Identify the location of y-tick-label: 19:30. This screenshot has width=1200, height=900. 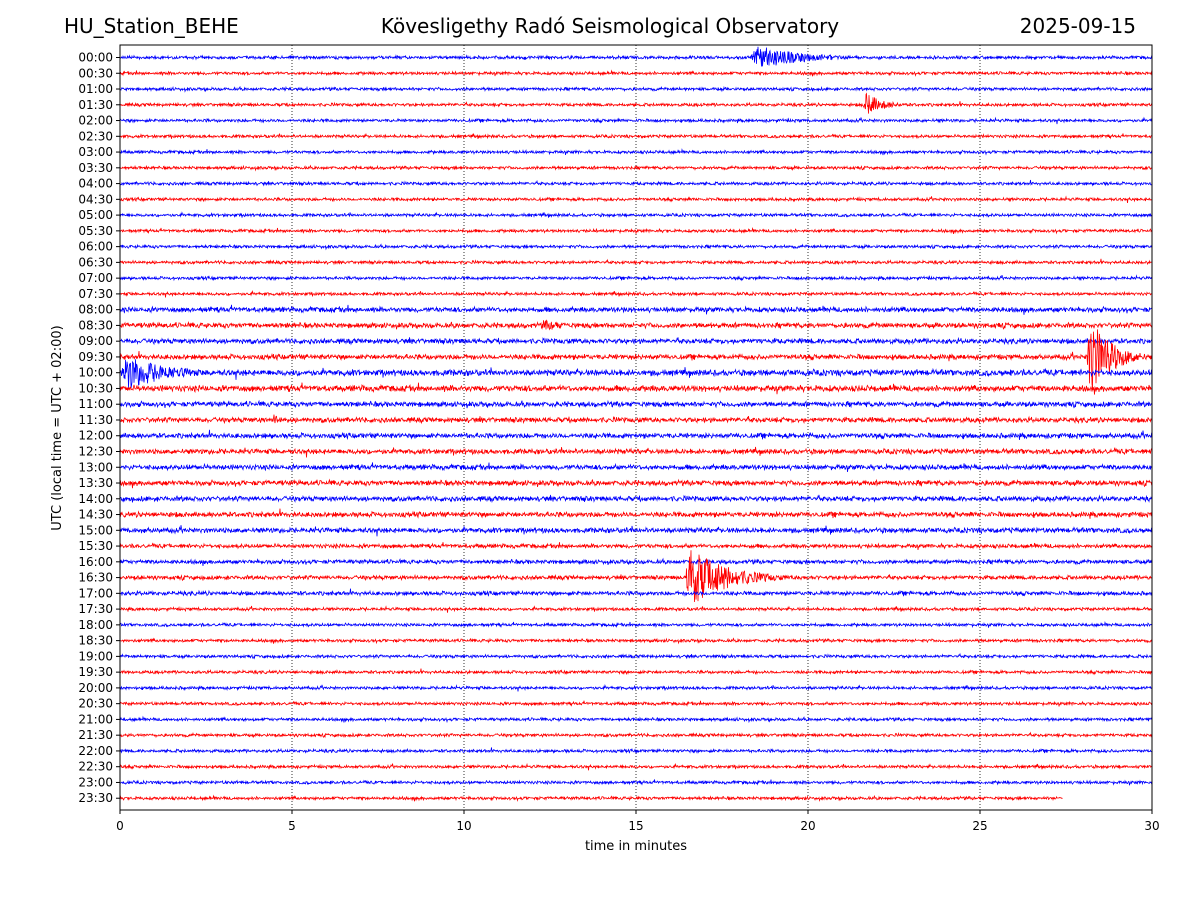
(95, 672).